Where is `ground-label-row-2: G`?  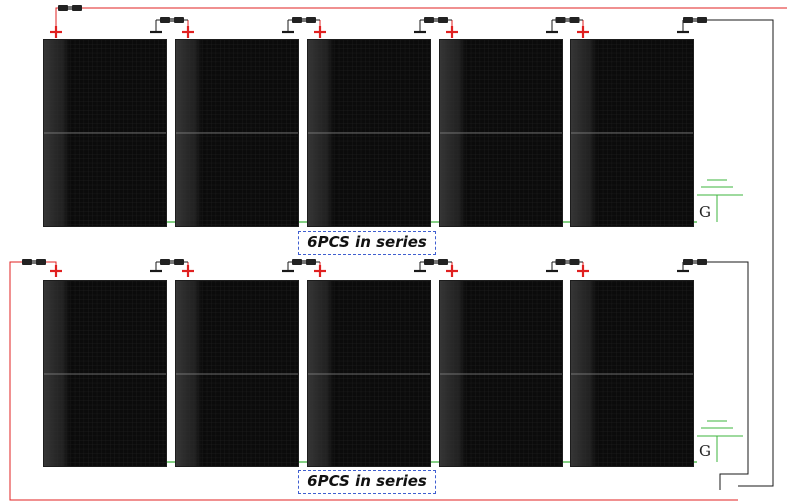 ground-label-row-2: G is located at coordinates (705, 451).